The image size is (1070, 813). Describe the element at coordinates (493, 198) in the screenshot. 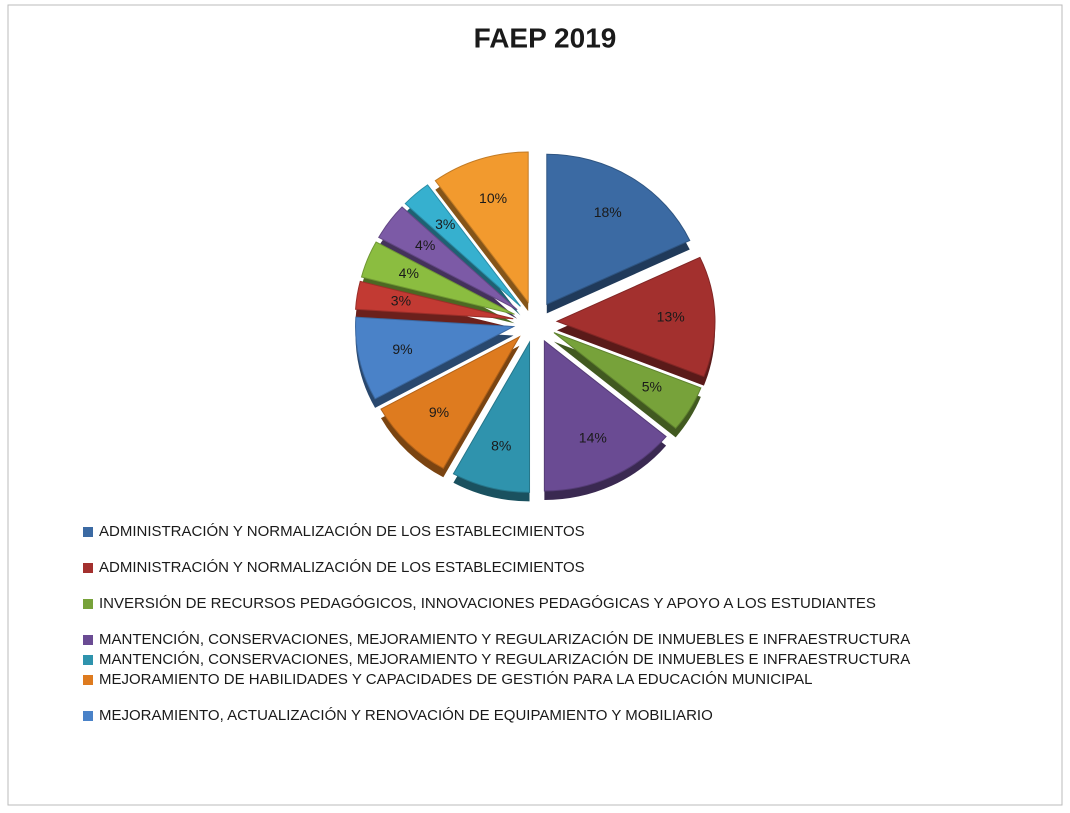

I see `data-label: 10%` at that location.